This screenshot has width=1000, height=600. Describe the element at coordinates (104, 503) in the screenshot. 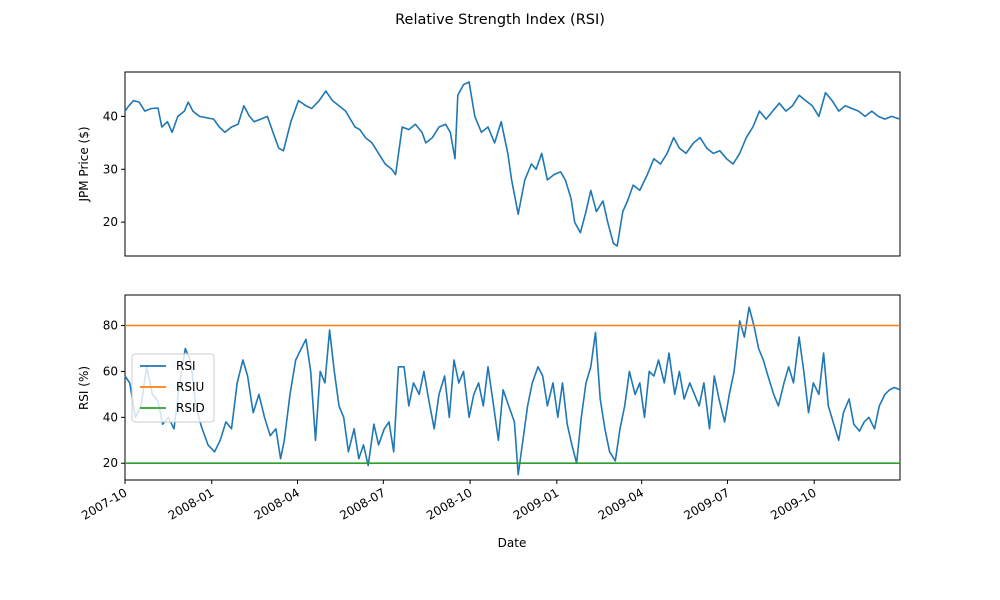

I see `x-tick-label: 2007-10` at that location.